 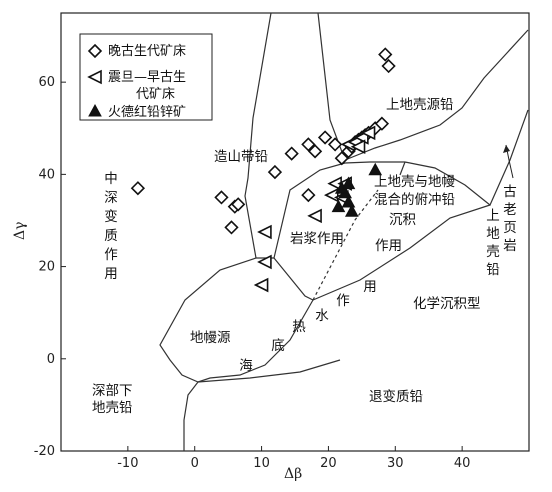 I want to click on vertical-label-char: 铅, so click(x=493, y=270).